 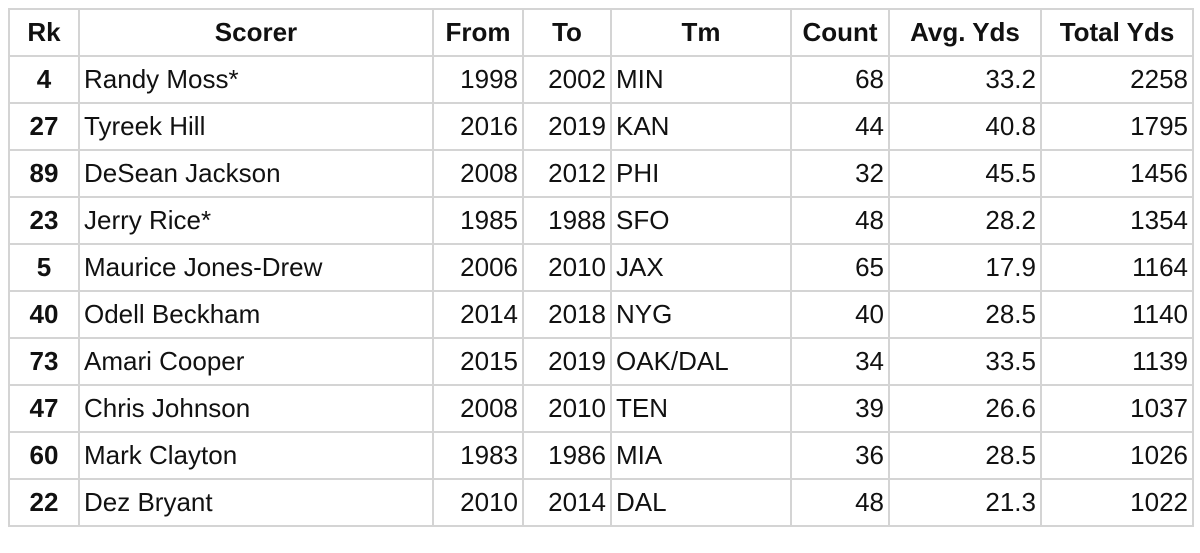 I want to click on column-header: From, so click(x=478, y=32).